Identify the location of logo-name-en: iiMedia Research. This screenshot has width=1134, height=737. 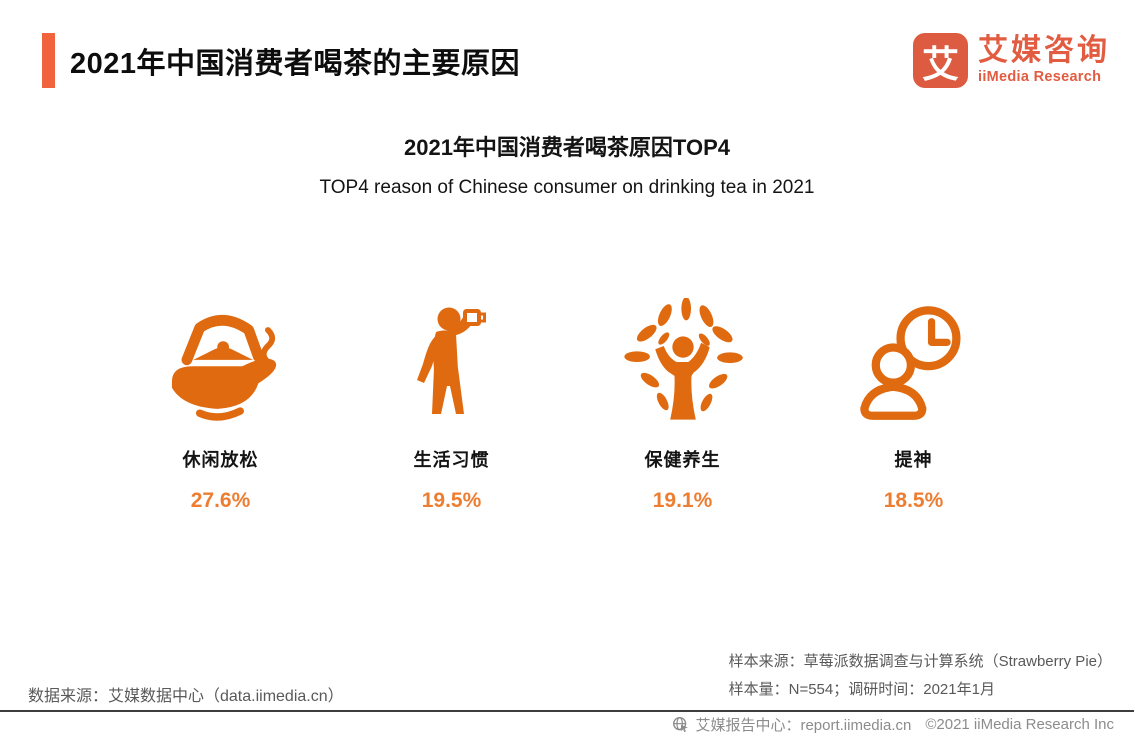
(1040, 77).